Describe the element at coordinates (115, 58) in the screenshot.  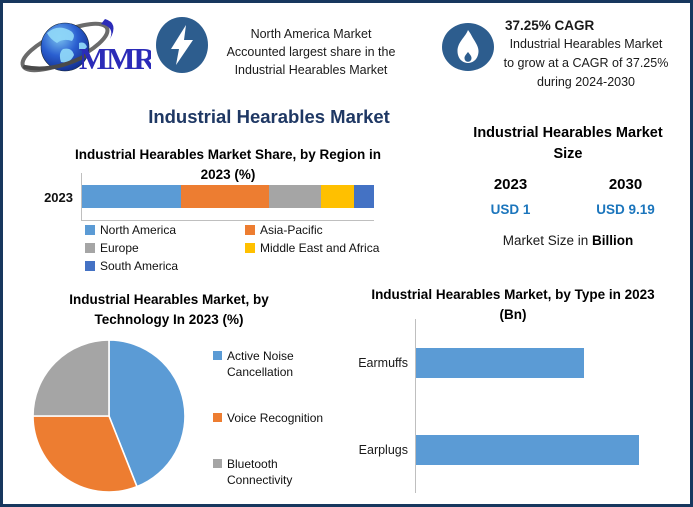
I see `logo-text: MMR` at that location.